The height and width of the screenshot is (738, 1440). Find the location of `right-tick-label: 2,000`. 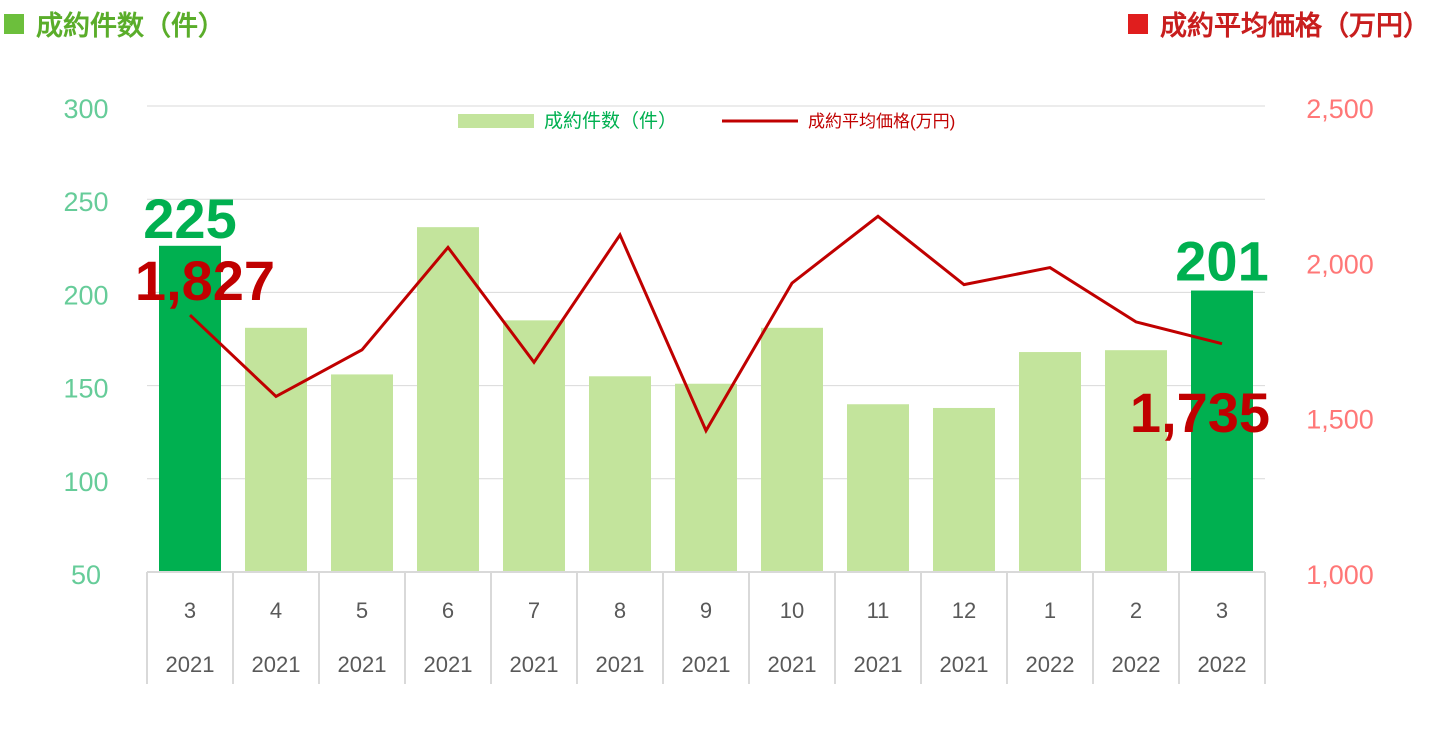

right-tick-label: 2,000 is located at coordinates (1340, 264).